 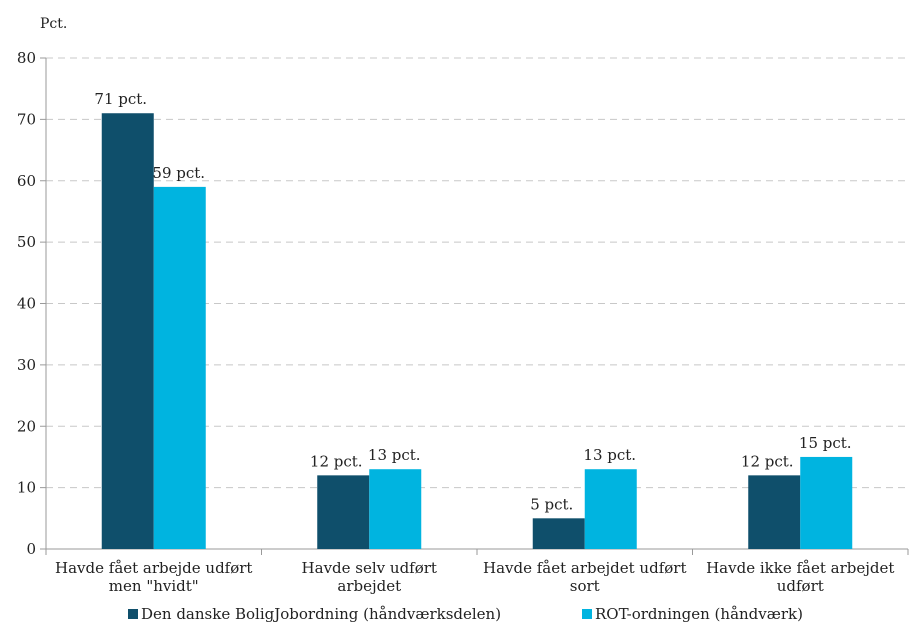 I want to click on data-label: 5 pct., so click(x=551, y=504).